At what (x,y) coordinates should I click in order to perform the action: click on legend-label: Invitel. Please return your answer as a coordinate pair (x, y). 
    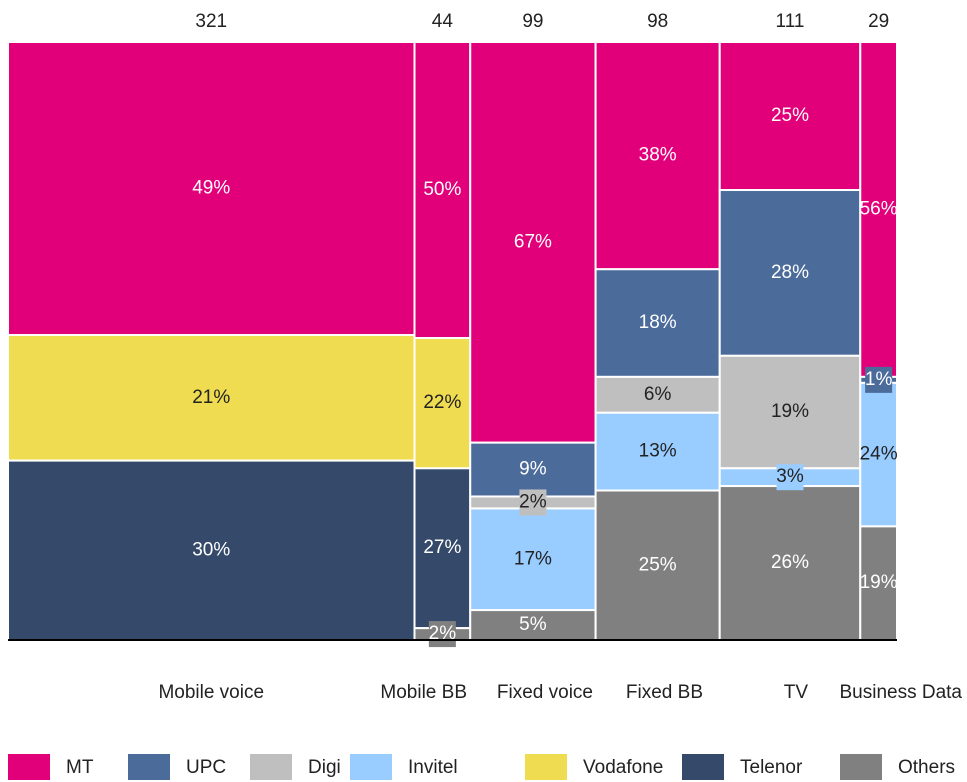
    Looking at the image, I should click on (433, 767).